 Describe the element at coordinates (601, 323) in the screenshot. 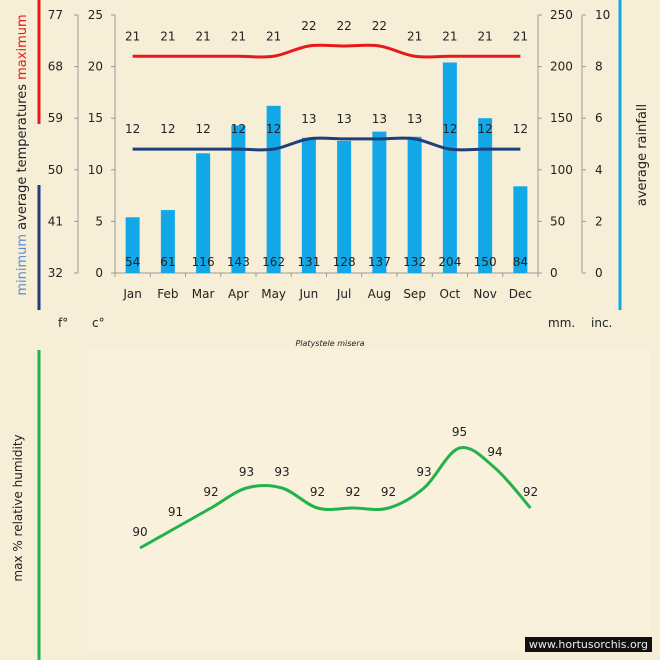

I see `inches-unit: inc.` at that location.